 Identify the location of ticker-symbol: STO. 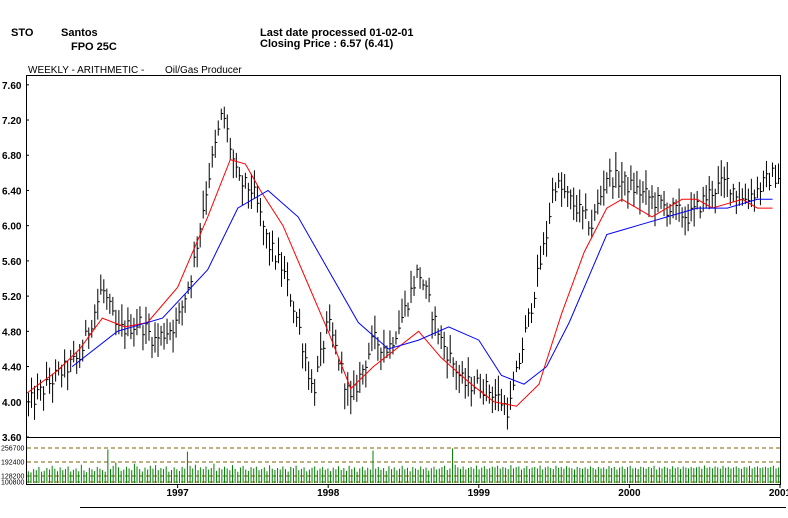
(22, 33).